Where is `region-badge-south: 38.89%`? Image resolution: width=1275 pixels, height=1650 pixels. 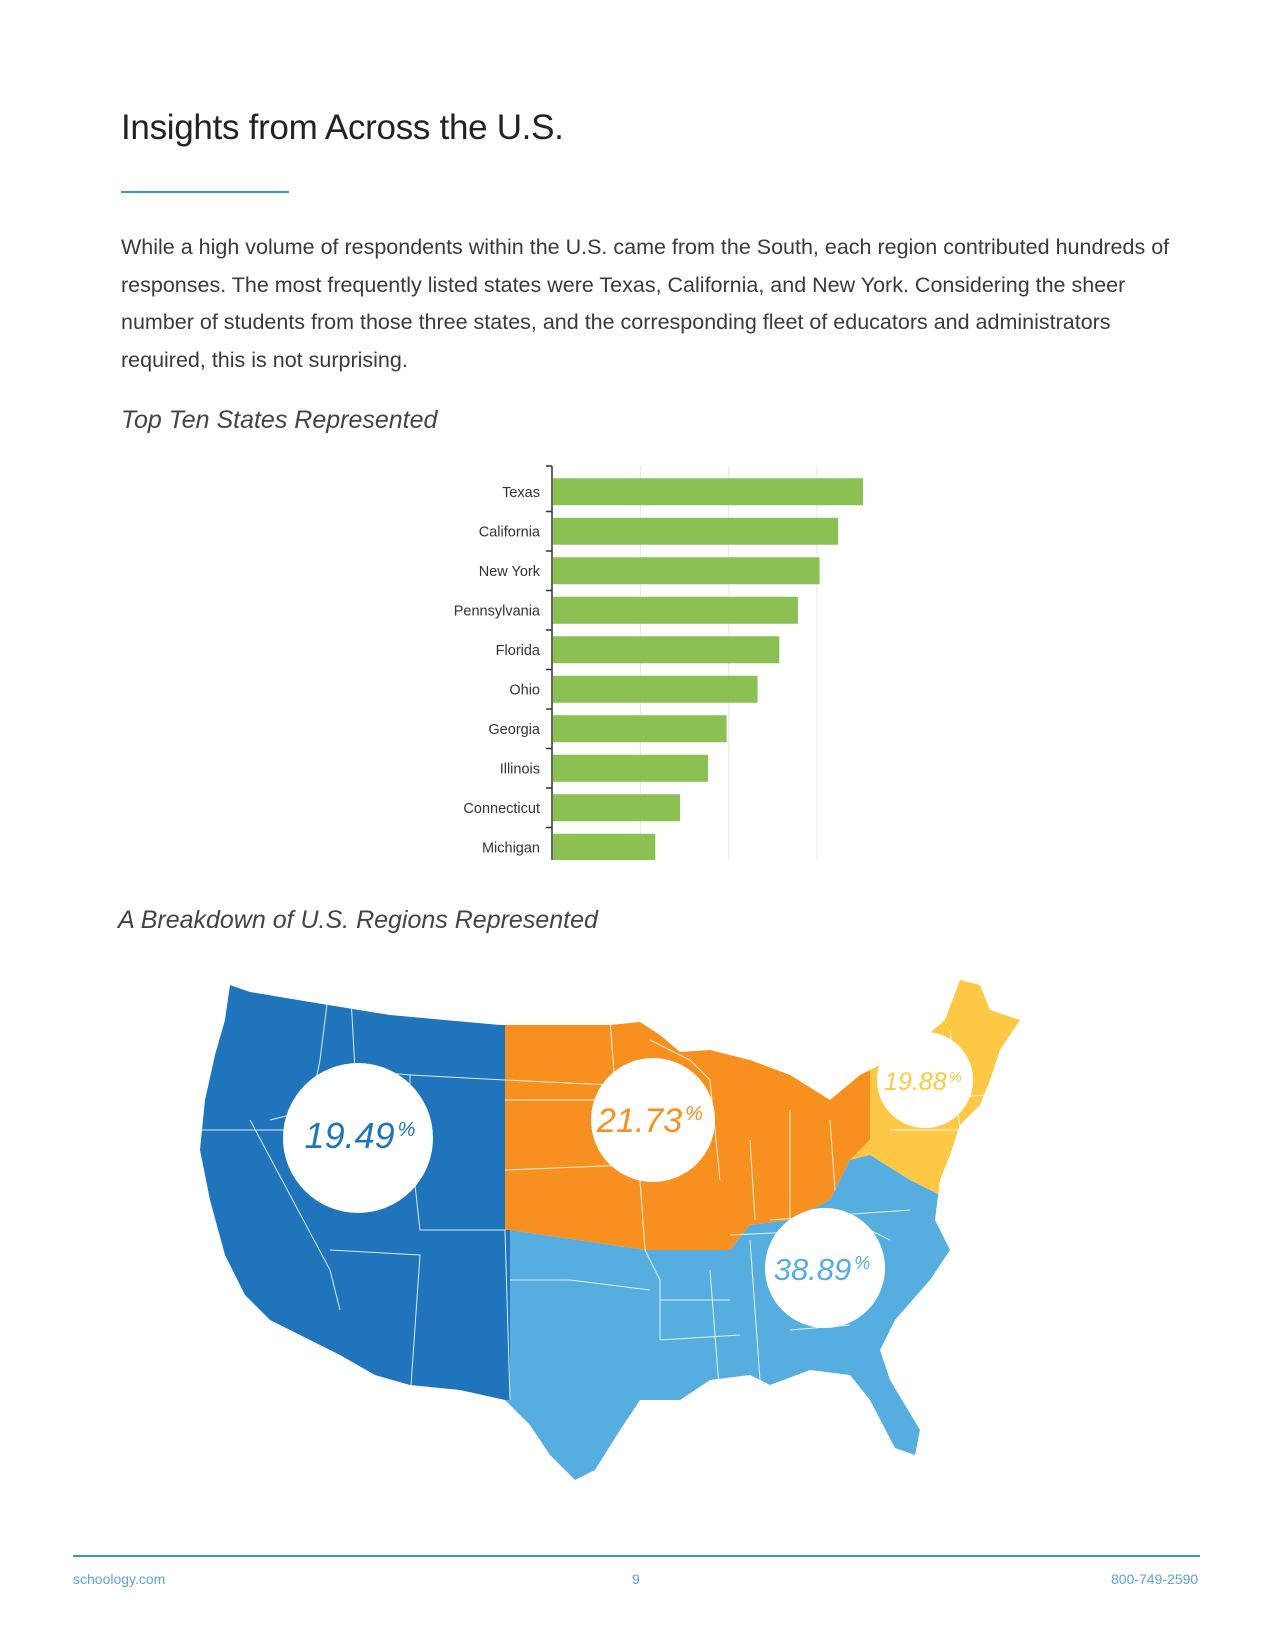 region-badge-south: 38.89% is located at coordinates (825, 1268).